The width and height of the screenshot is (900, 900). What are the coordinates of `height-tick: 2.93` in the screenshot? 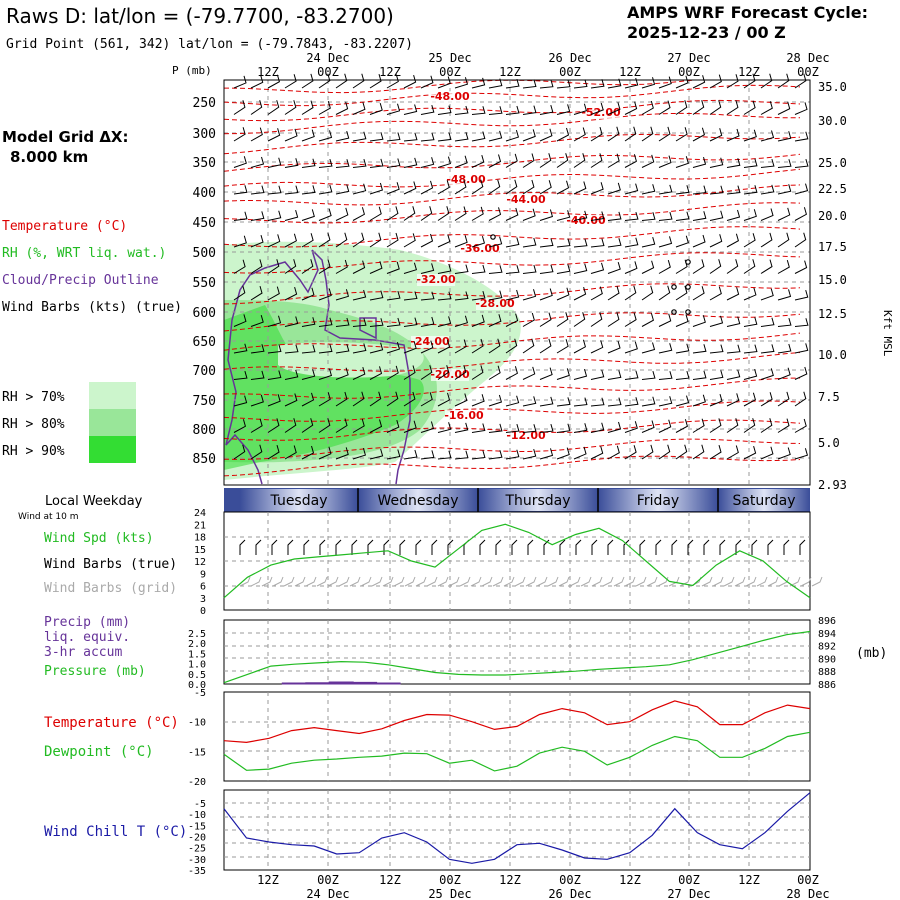 It's located at (832, 485).